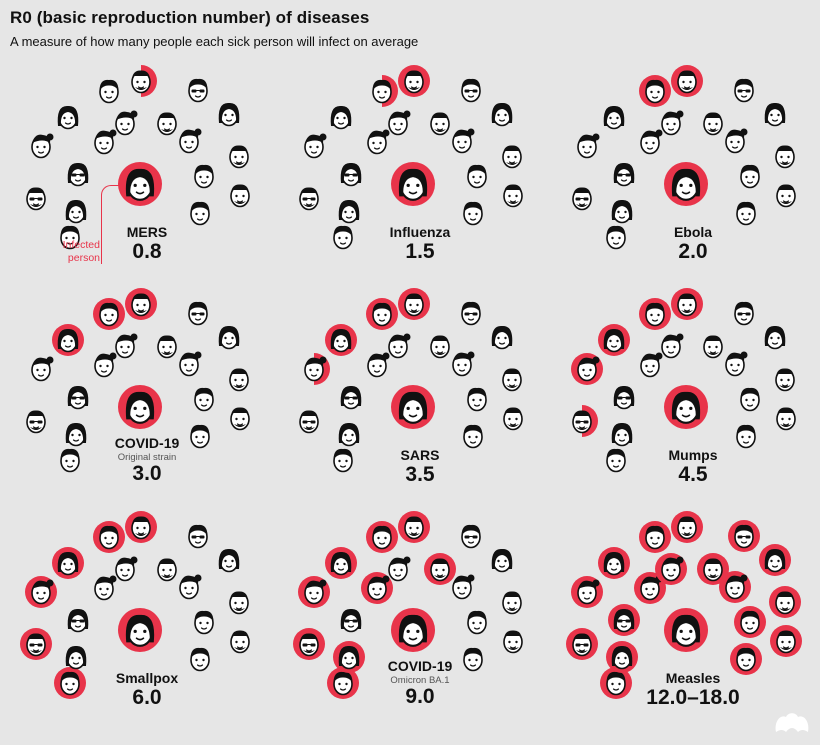  Describe the element at coordinates (147, 457) in the screenshot. I see `disease-note: Original strain` at that location.